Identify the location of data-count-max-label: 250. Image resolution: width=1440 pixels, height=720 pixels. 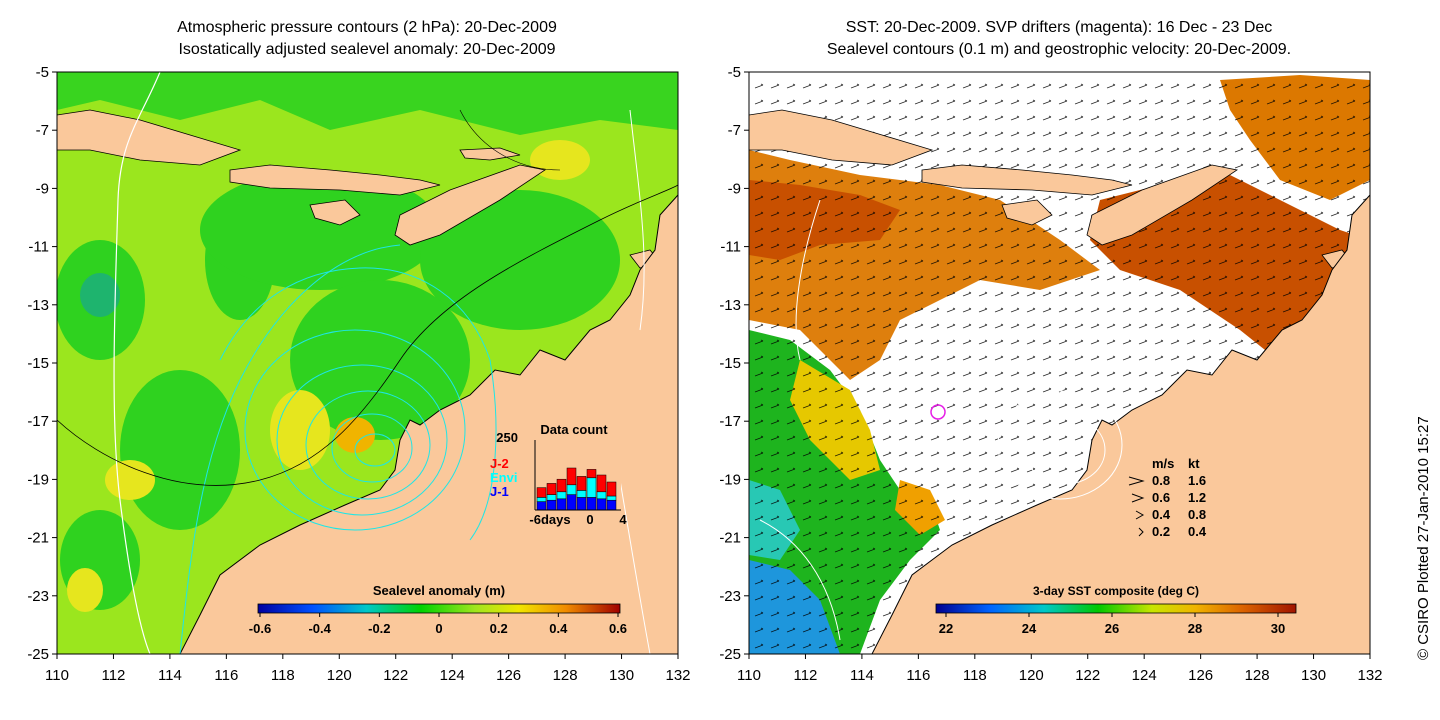
(507, 437).